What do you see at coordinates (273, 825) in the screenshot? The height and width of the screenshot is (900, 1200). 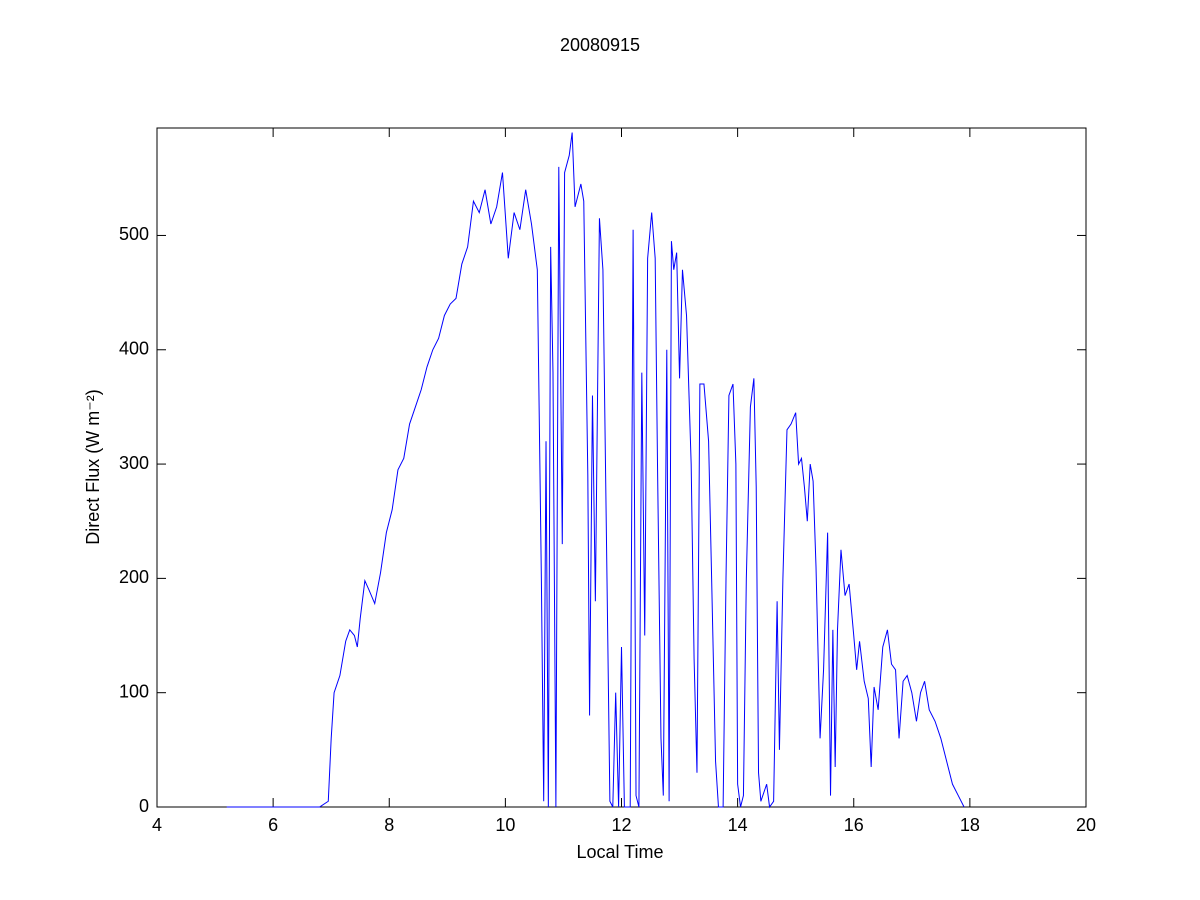 I see `x-tick-label: 6` at bounding box center [273, 825].